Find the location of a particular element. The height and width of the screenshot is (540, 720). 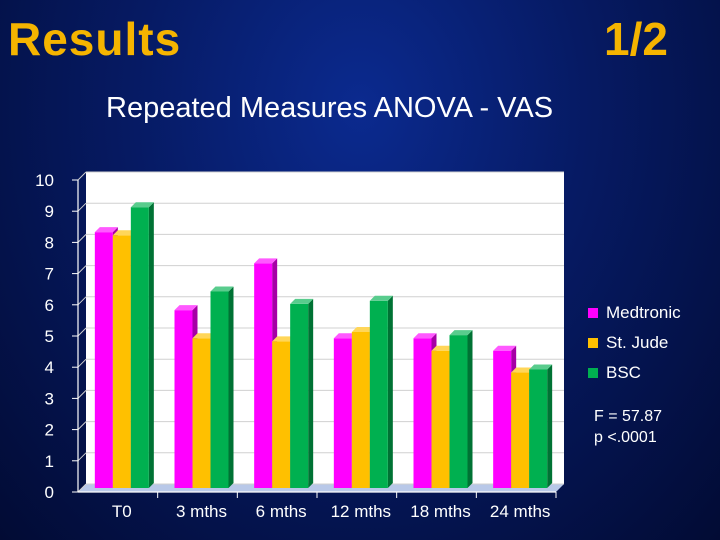

y-tick-label: 2 is located at coordinates (49, 430).